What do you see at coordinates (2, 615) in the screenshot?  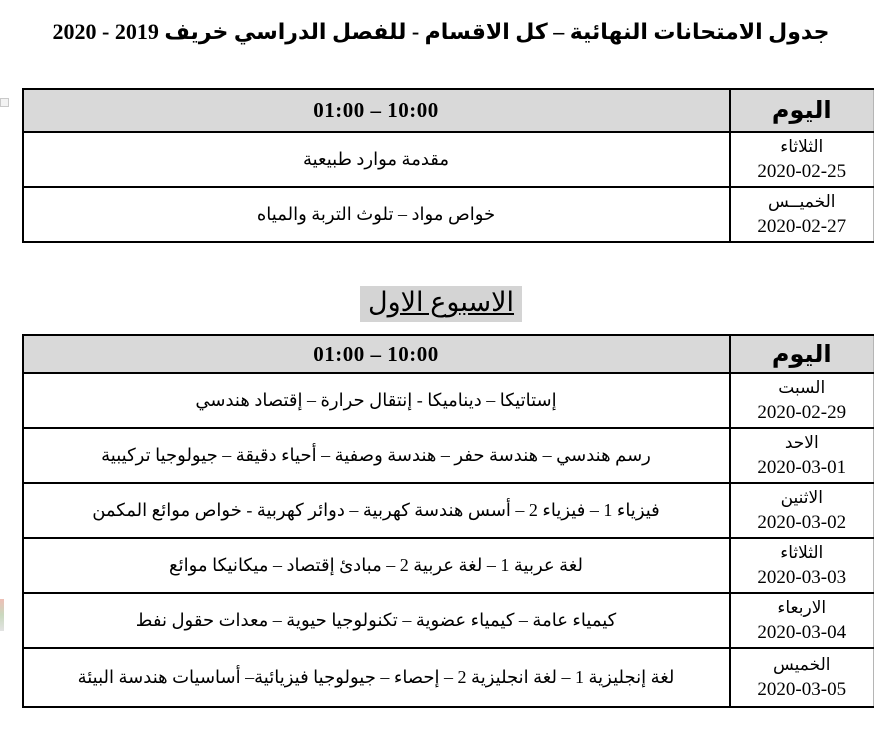 I see `edge-artifact` at bounding box center [2, 615].